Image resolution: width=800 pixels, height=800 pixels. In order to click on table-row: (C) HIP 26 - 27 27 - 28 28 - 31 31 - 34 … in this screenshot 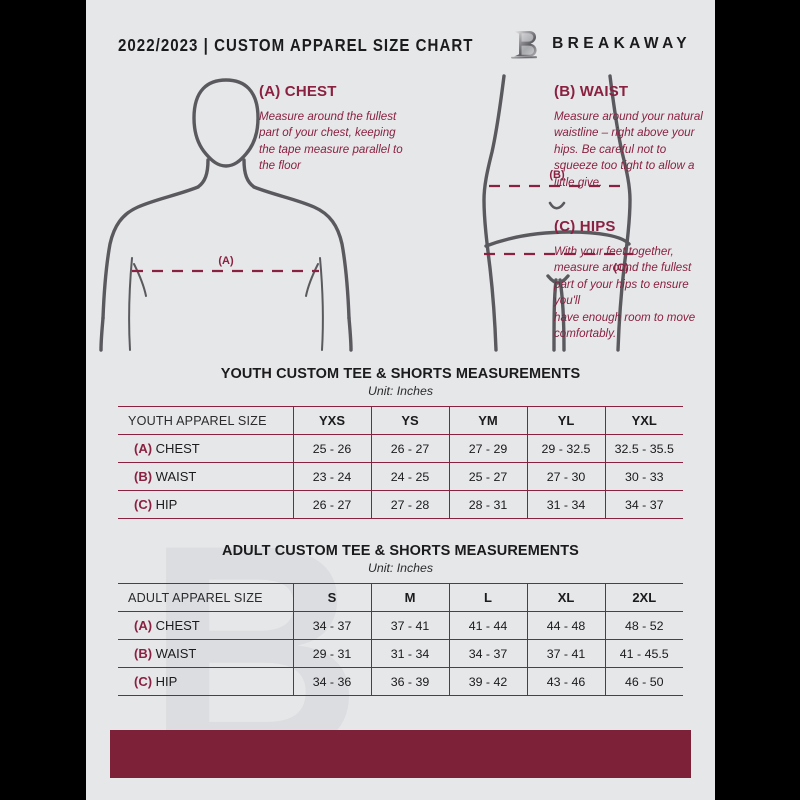, I will do `click(400, 504)`.